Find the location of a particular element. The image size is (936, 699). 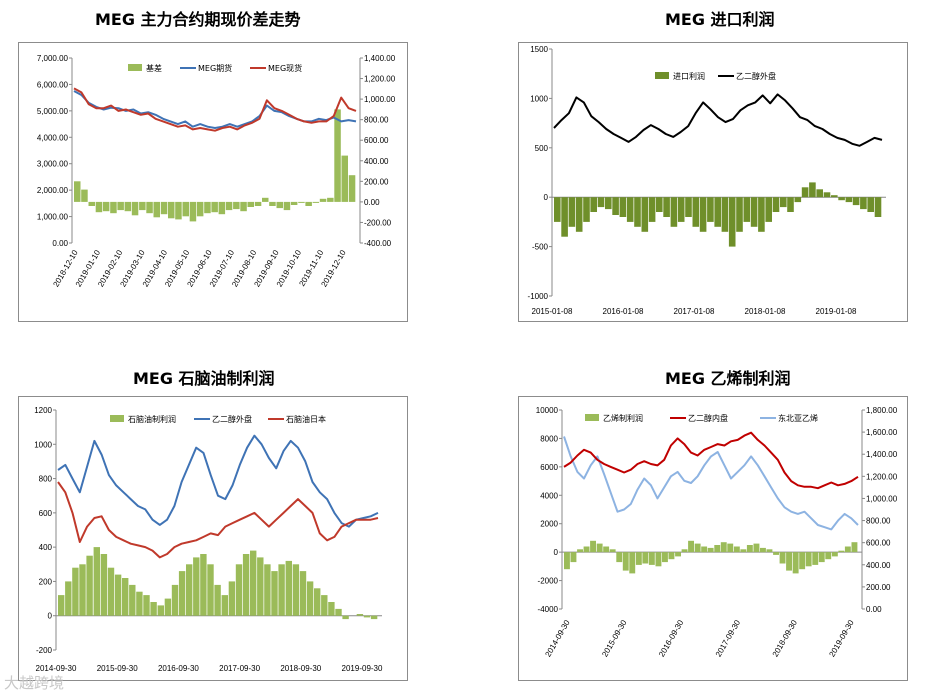

chart2-x-tick-label: 2019-01-08 is located at coordinates (836, 311).